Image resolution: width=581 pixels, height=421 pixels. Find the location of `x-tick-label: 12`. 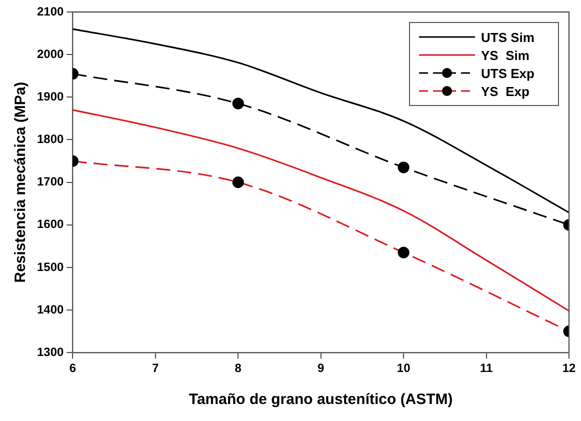

x-tick-label: 12 is located at coordinates (569, 368).